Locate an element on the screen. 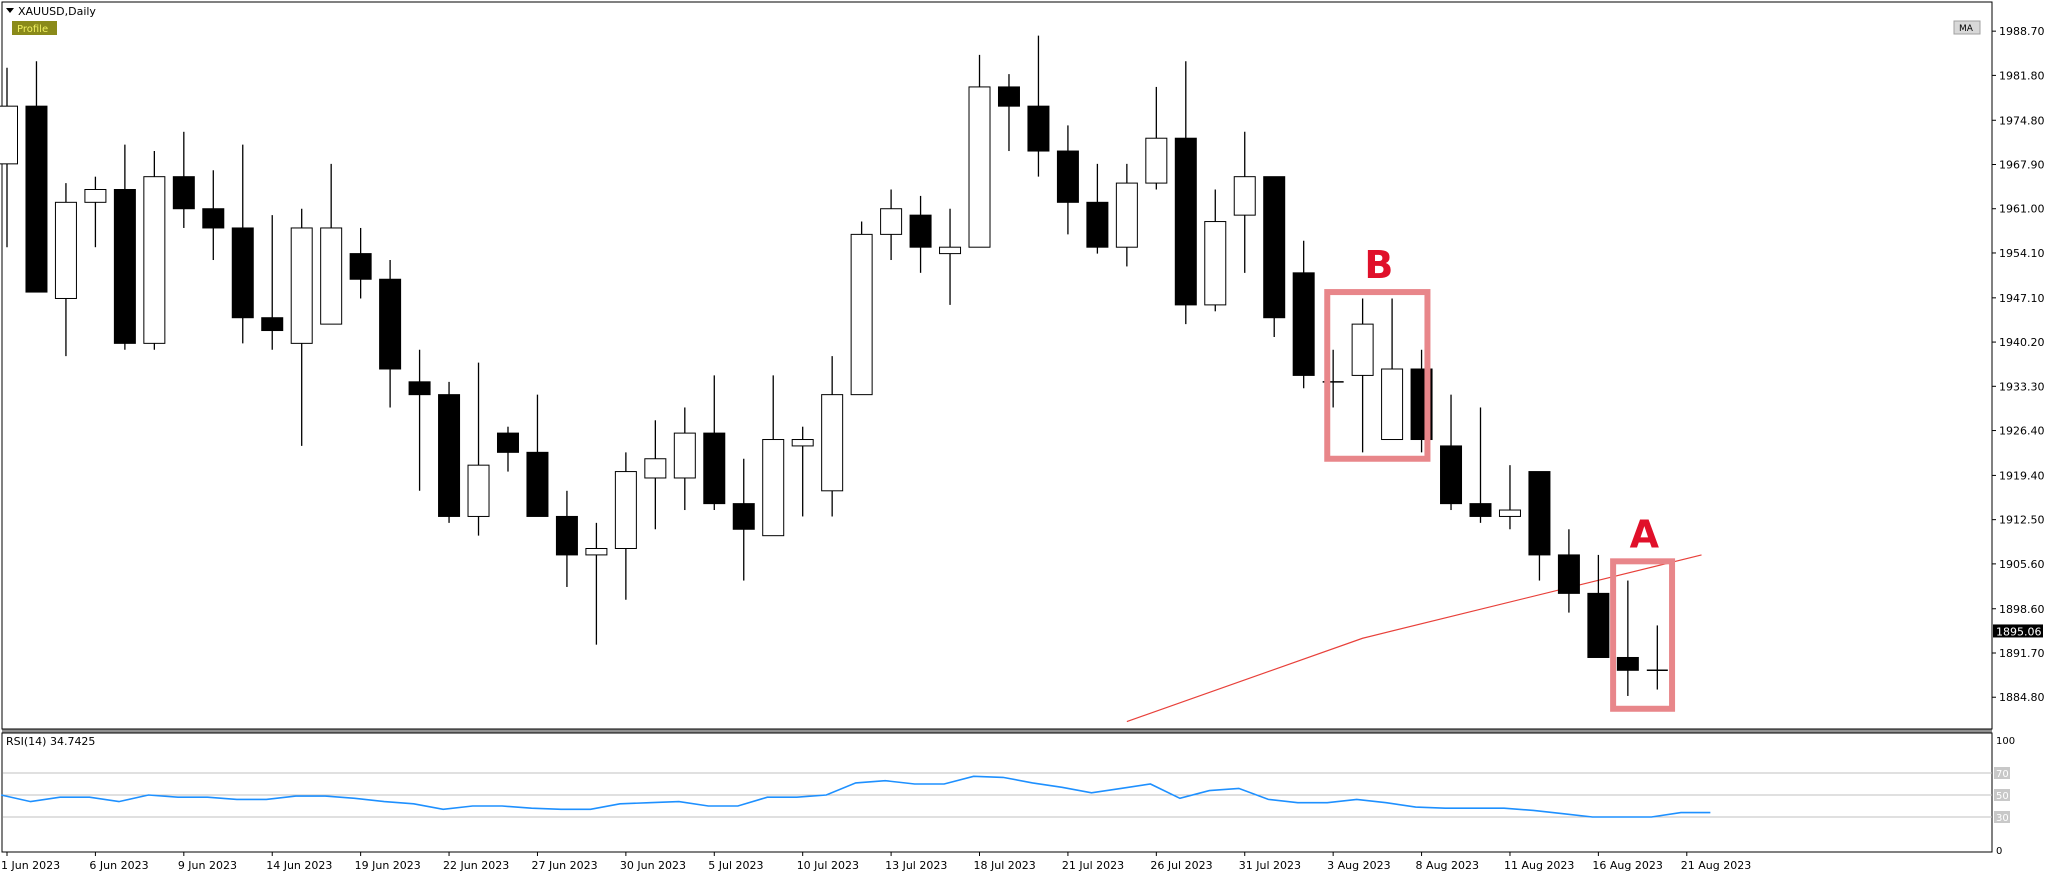 The width and height of the screenshot is (2048, 879). annotation-box is located at coordinates (1377, 375).